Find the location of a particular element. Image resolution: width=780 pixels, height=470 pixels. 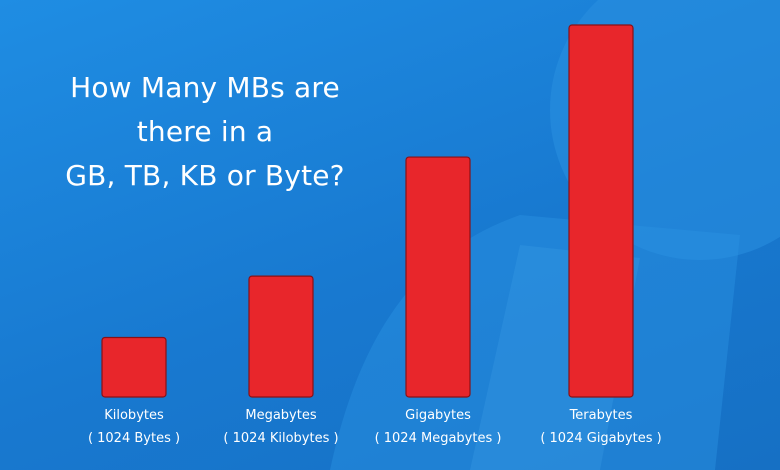

bar-terabytes is located at coordinates (601, 211).